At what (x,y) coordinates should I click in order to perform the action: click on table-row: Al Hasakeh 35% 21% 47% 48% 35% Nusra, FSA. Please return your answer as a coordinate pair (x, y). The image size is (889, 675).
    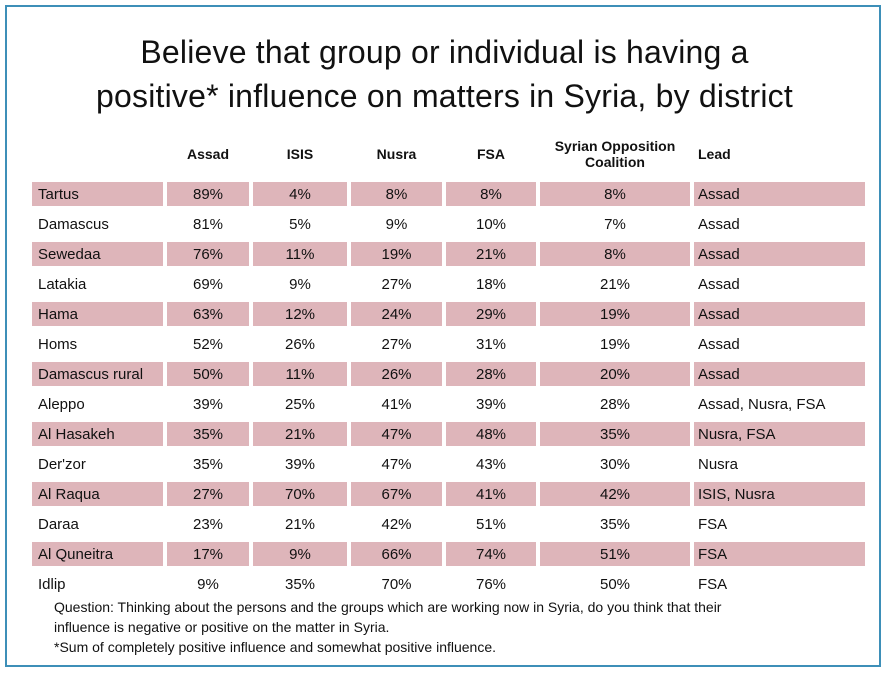
    Looking at the image, I should click on (448, 434).